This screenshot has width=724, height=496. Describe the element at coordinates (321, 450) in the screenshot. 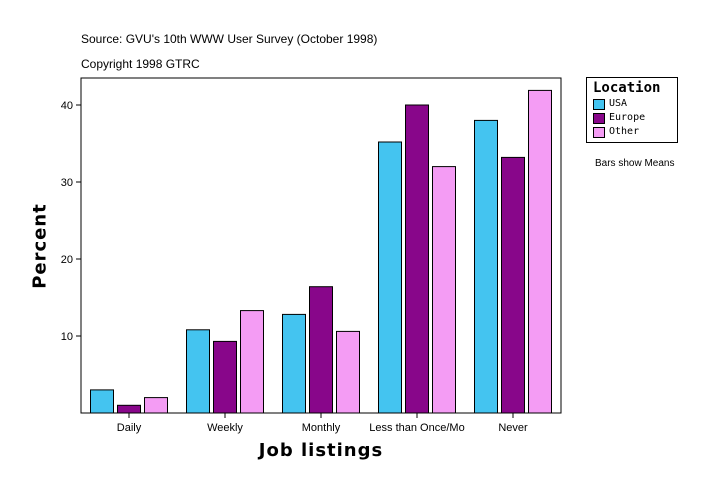

I see `x-axis-label: Job listings` at that location.